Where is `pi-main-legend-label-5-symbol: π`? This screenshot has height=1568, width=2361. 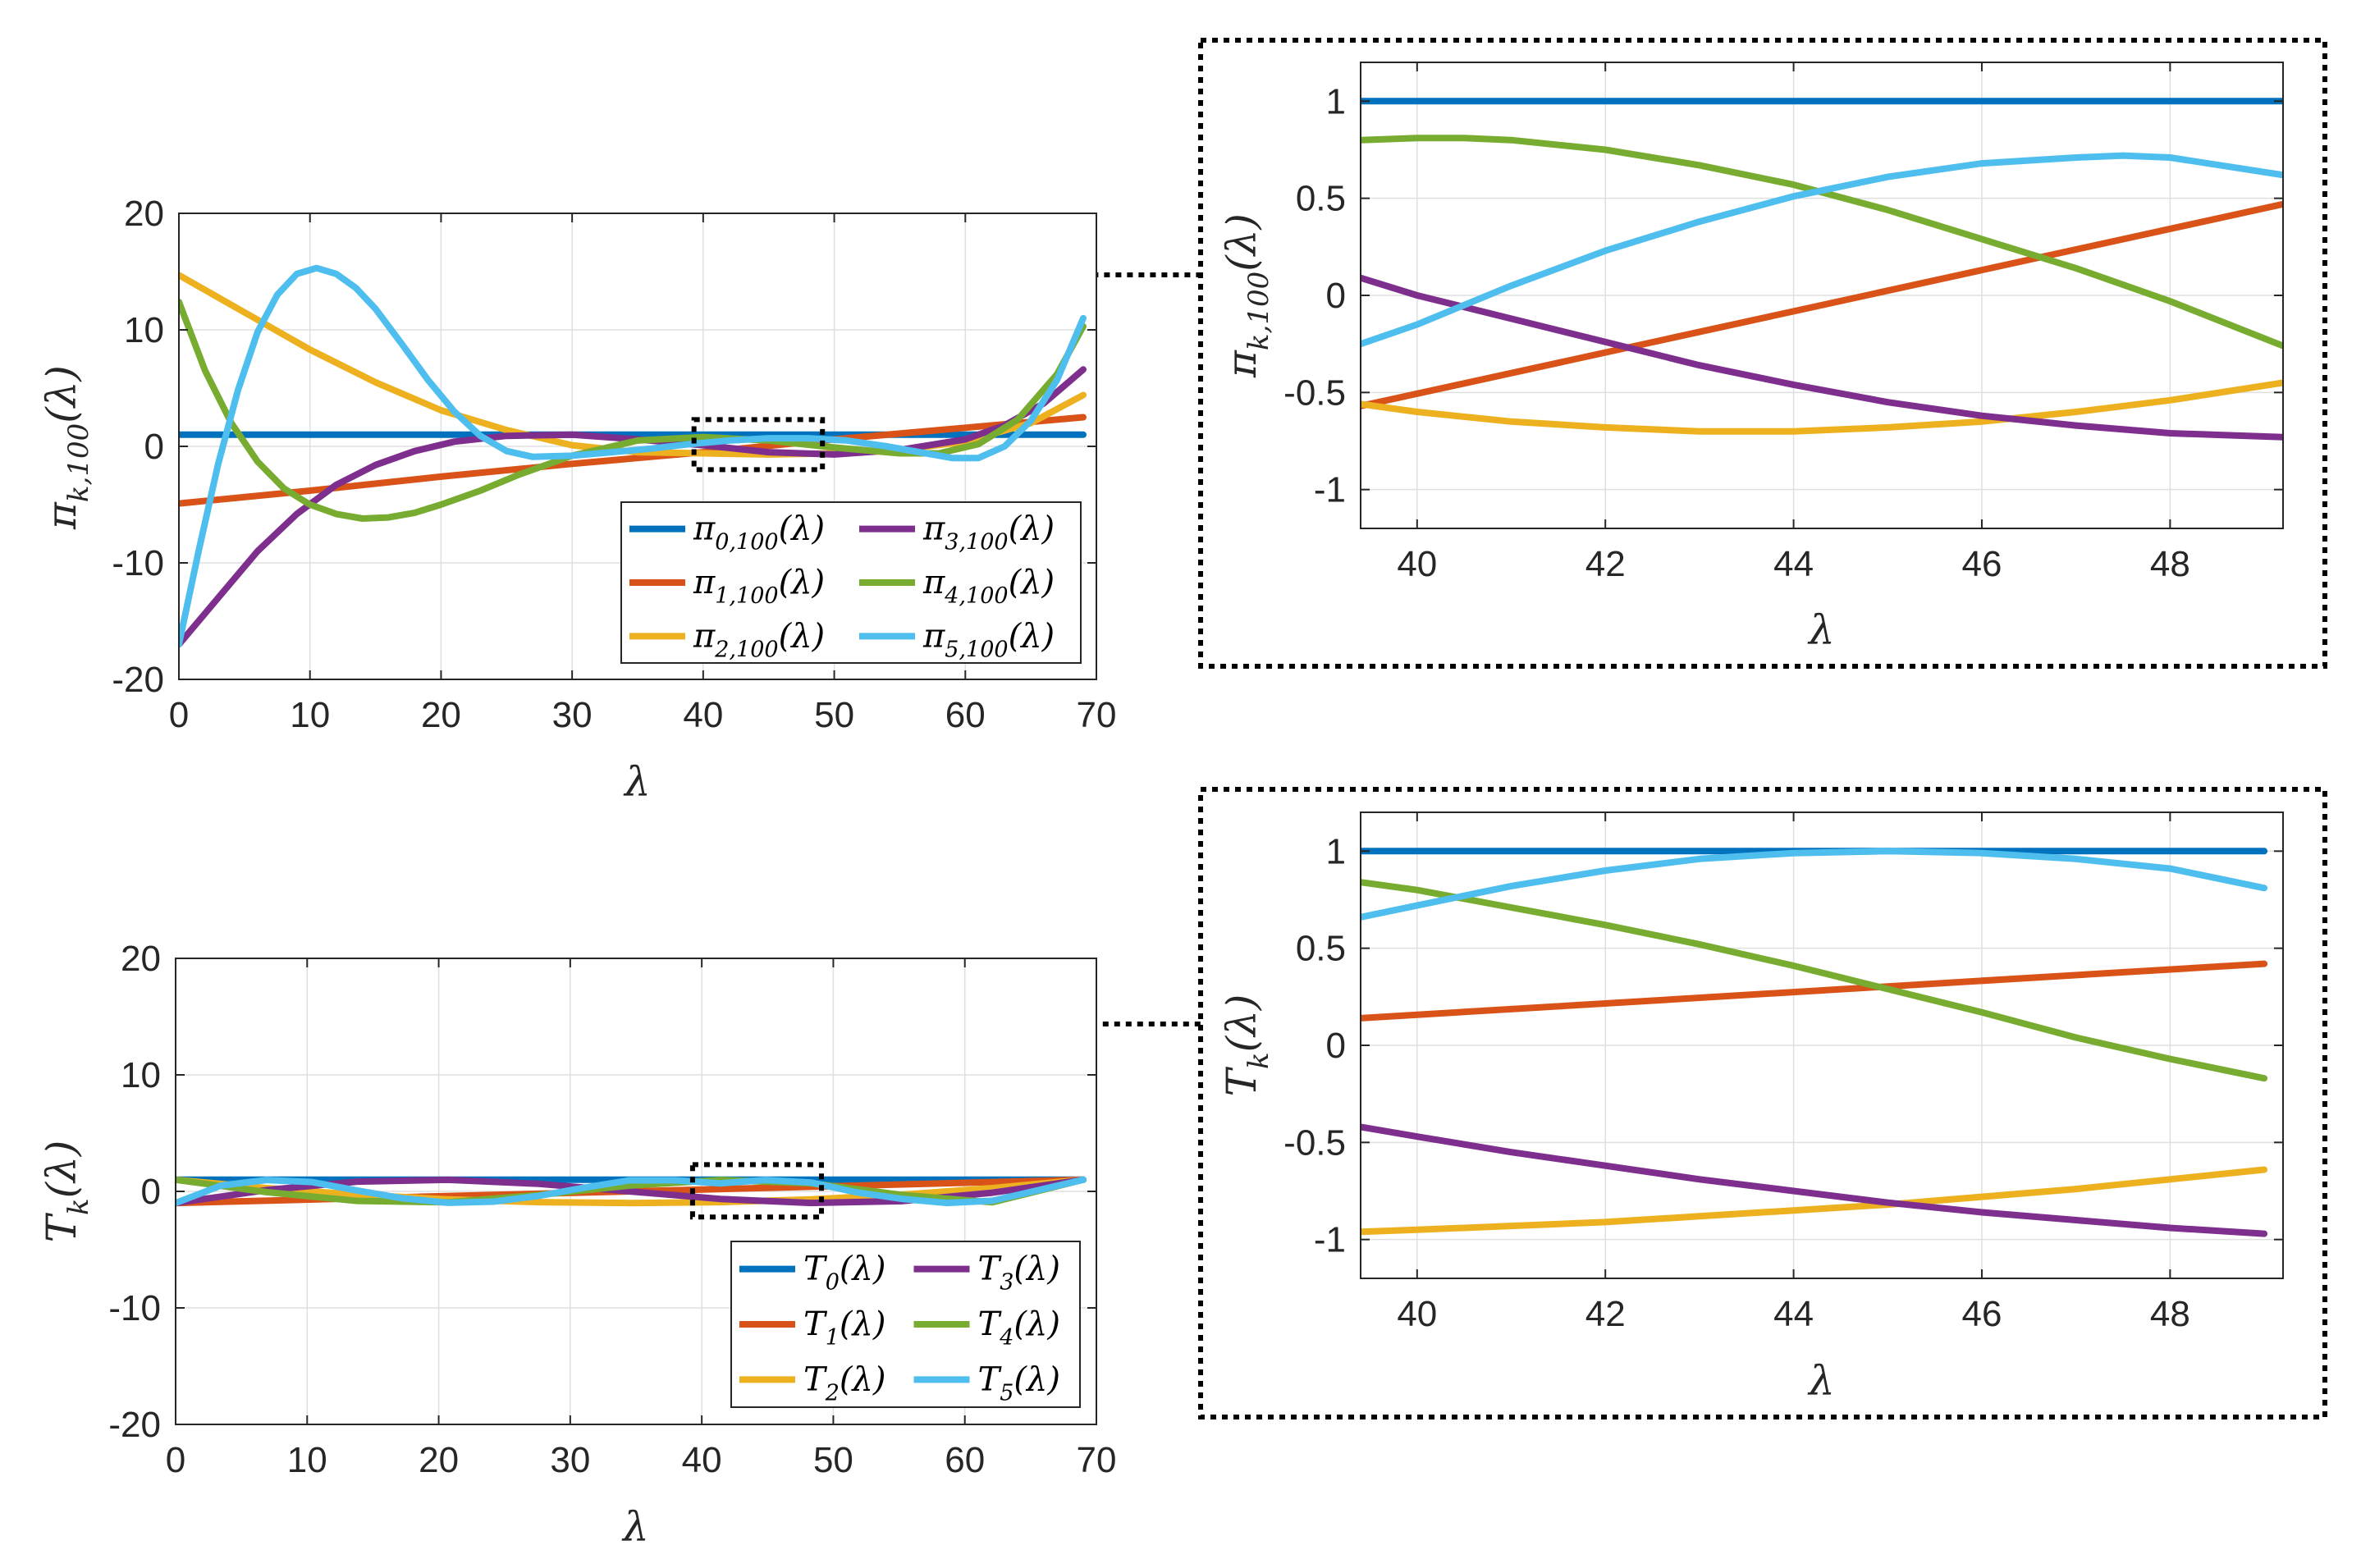
pi-main-legend-label-5-symbol: π is located at coordinates (933, 636).